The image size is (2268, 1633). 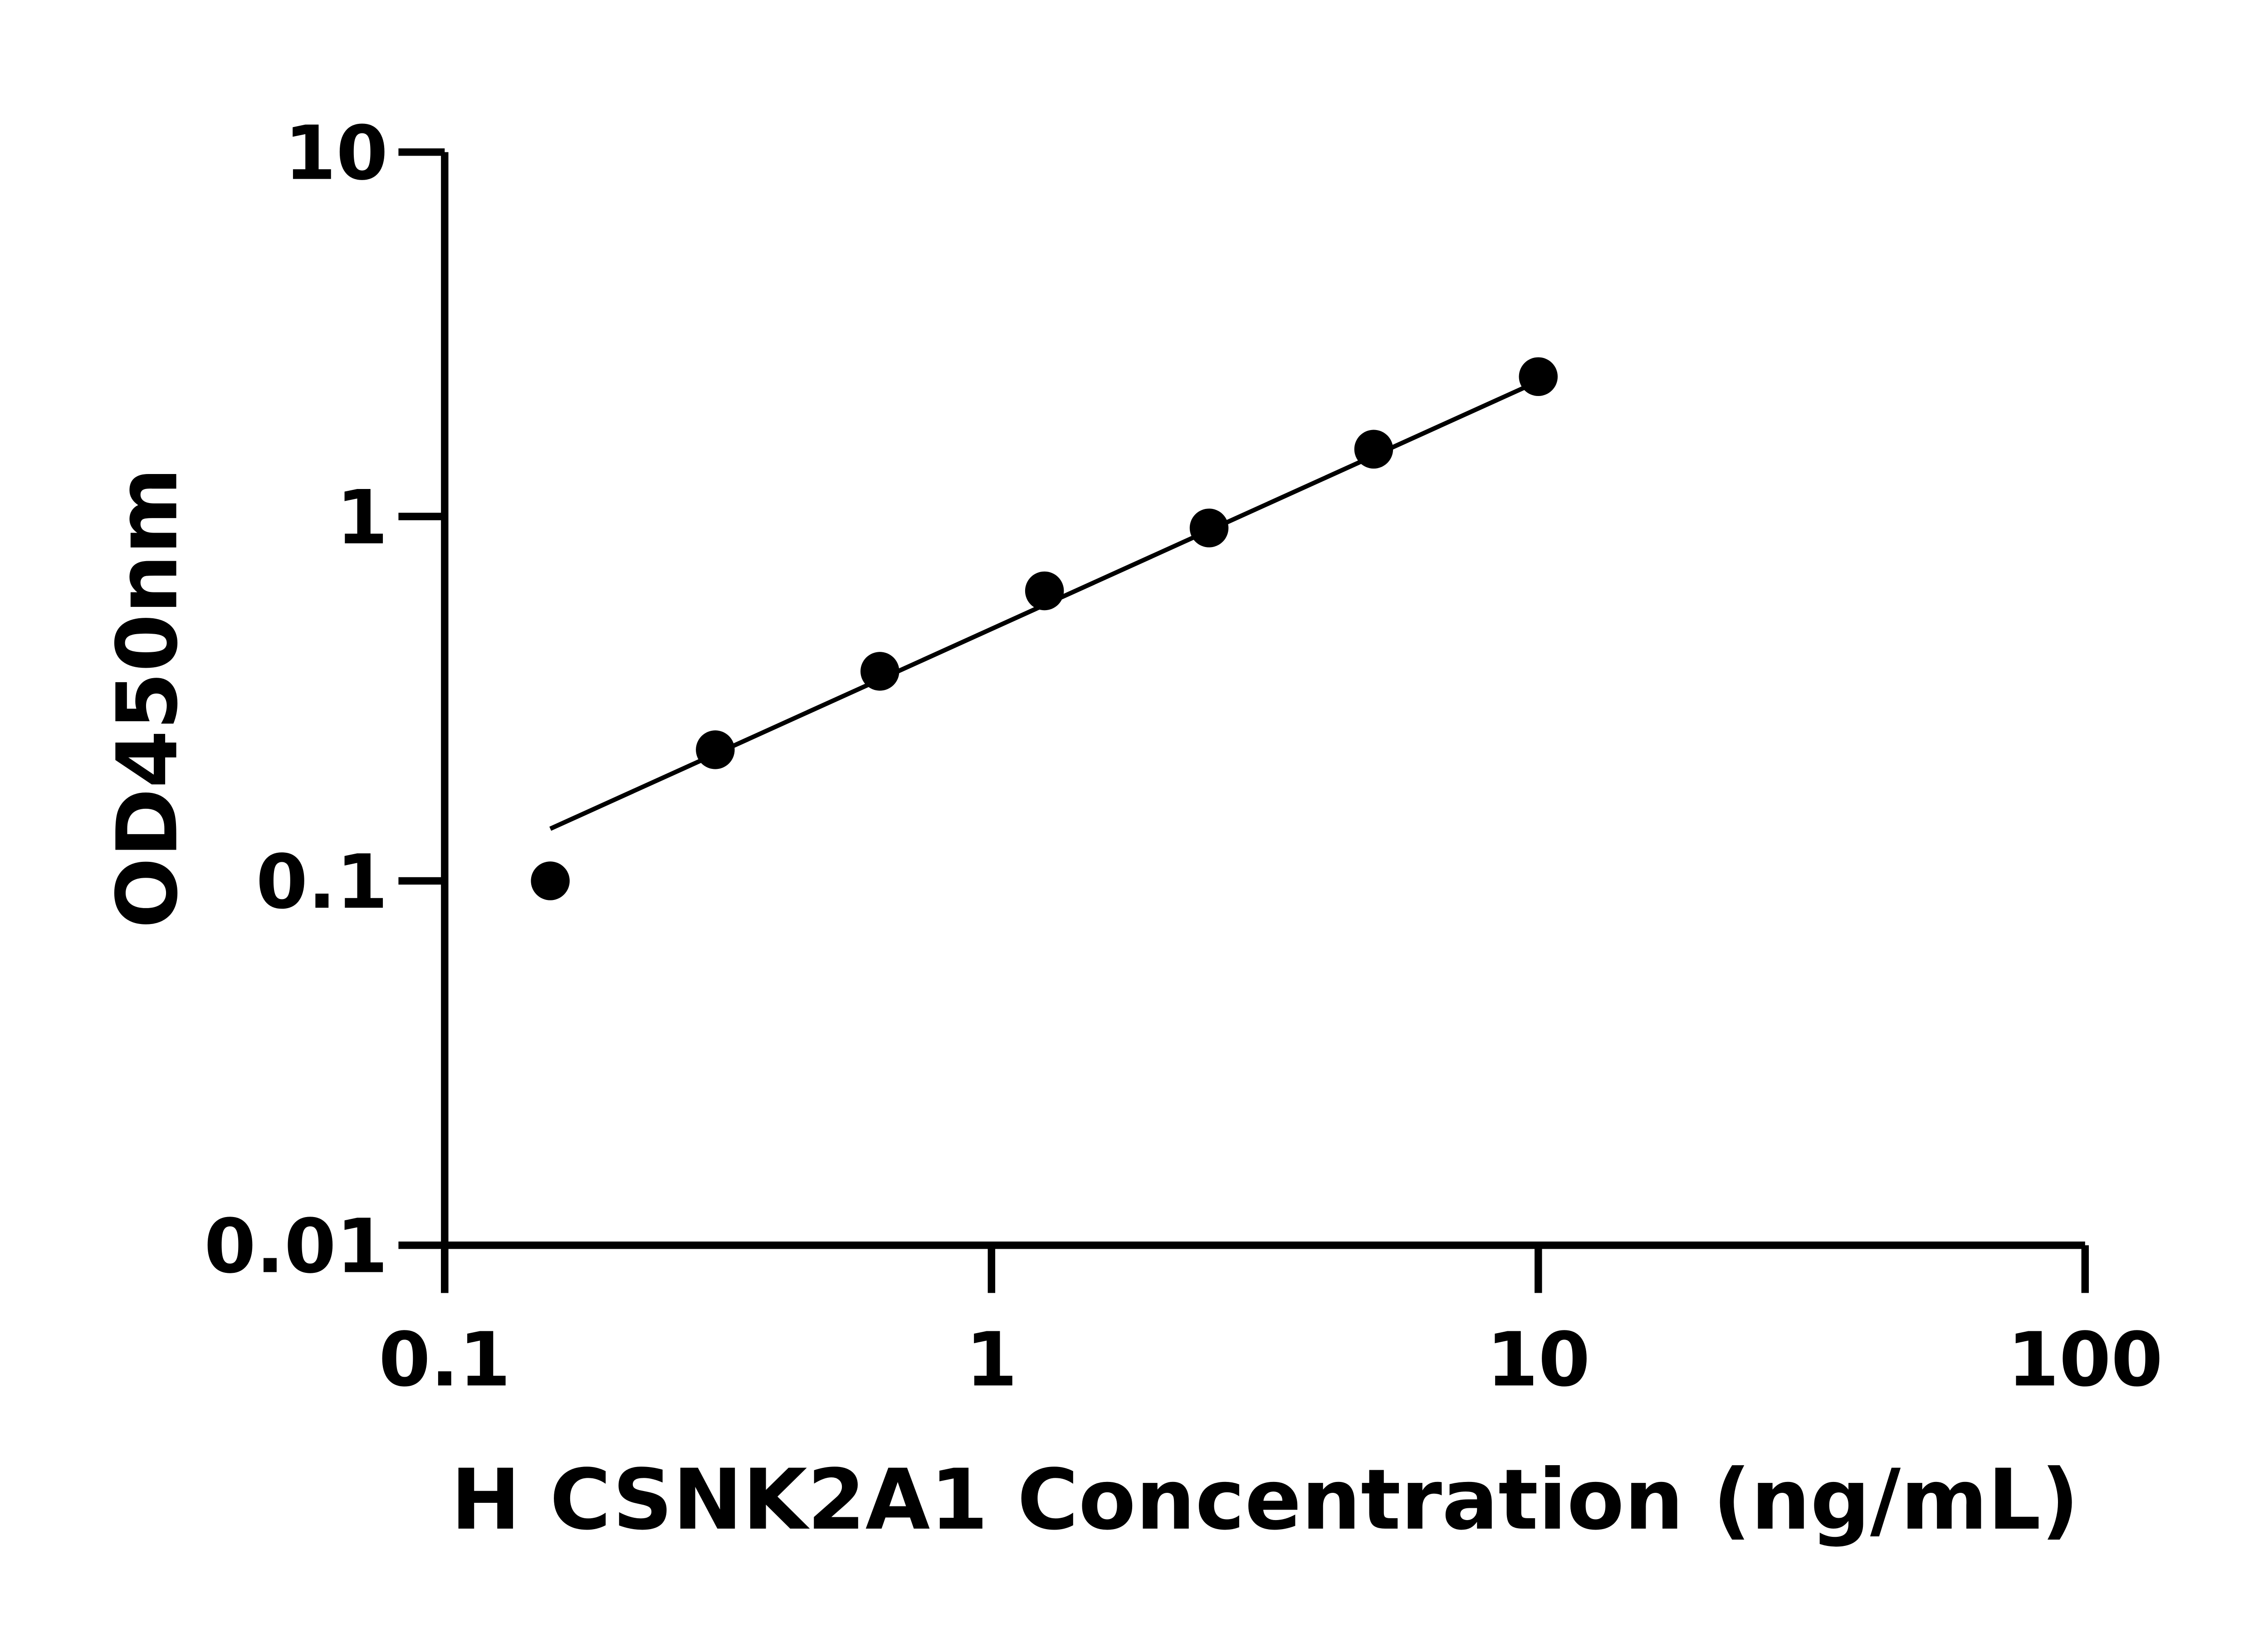 I want to click on x-axis-label: H CSNK2A1 Concentration (ng/mL), so click(x=1265, y=1500).